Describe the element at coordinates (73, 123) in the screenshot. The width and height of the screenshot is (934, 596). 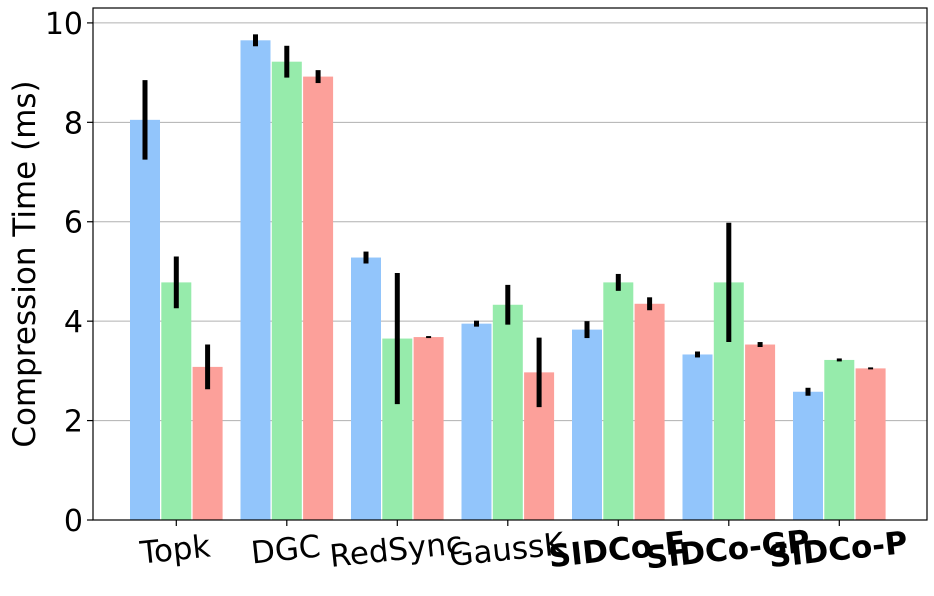
I see `y-tick-label: 8` at that location.